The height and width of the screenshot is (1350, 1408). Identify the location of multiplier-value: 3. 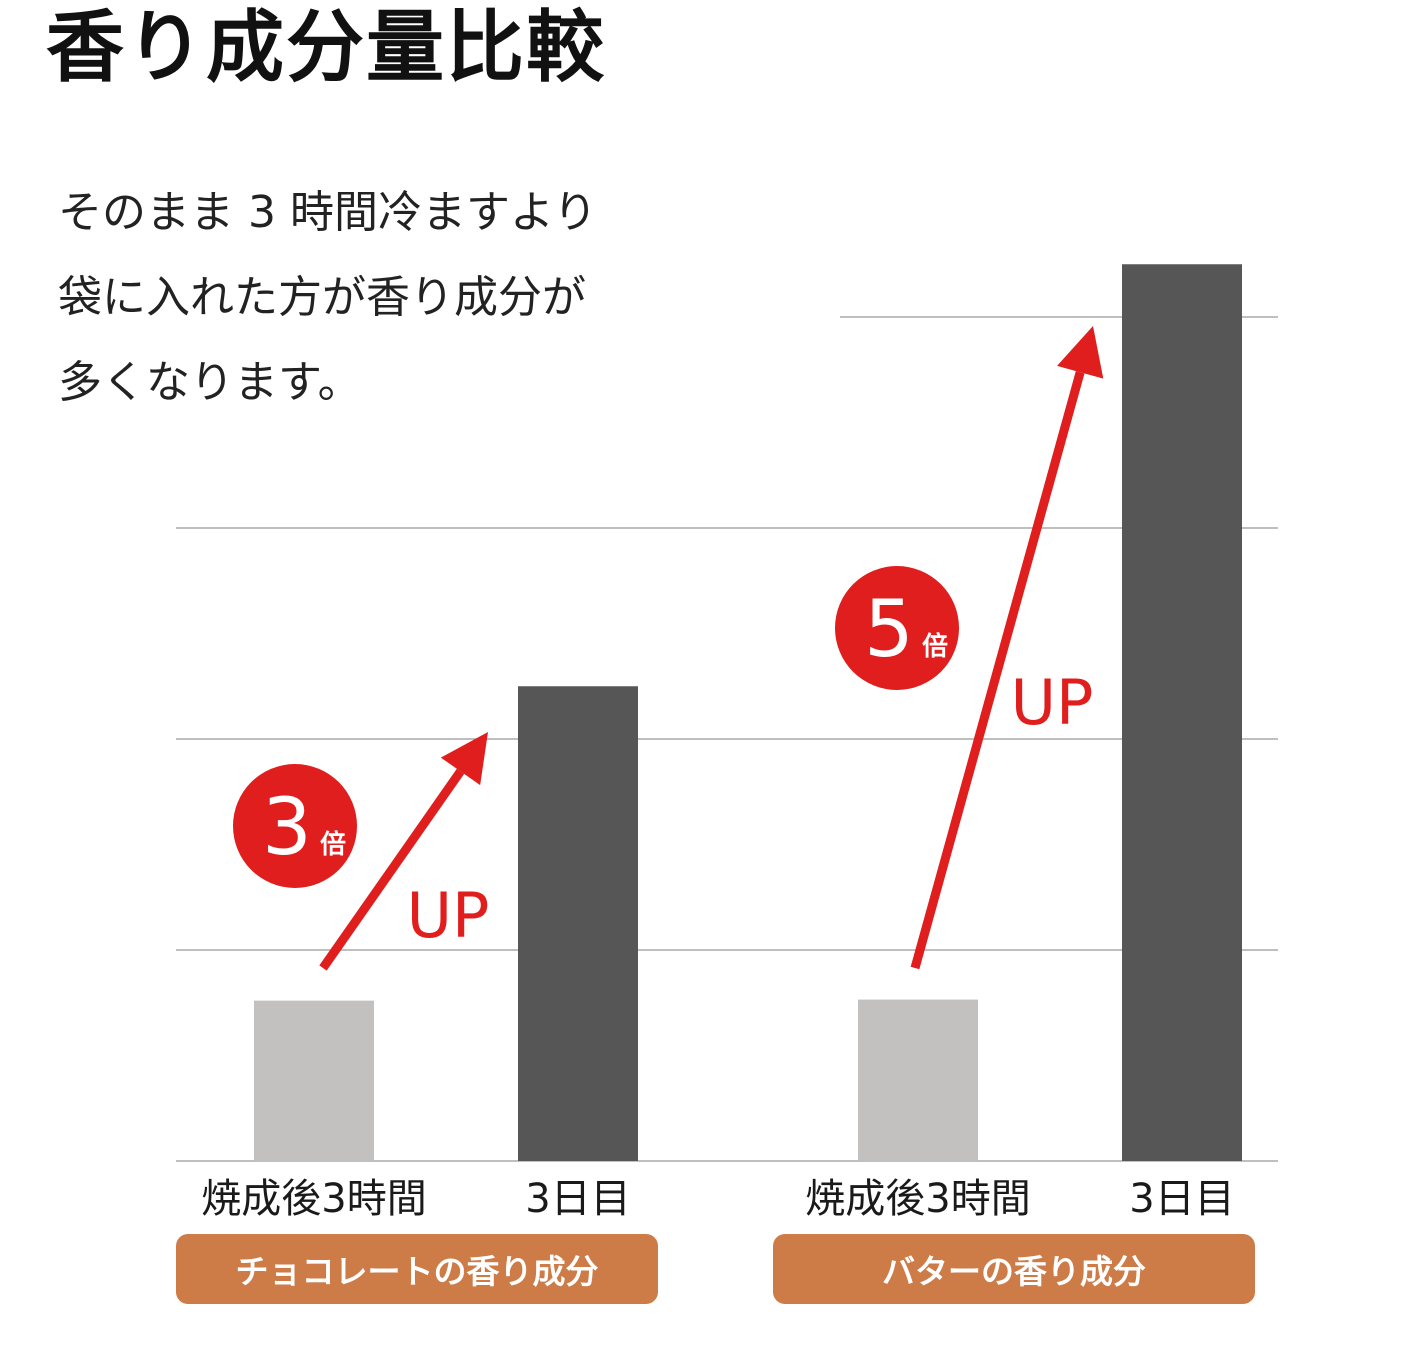
(287, 828).